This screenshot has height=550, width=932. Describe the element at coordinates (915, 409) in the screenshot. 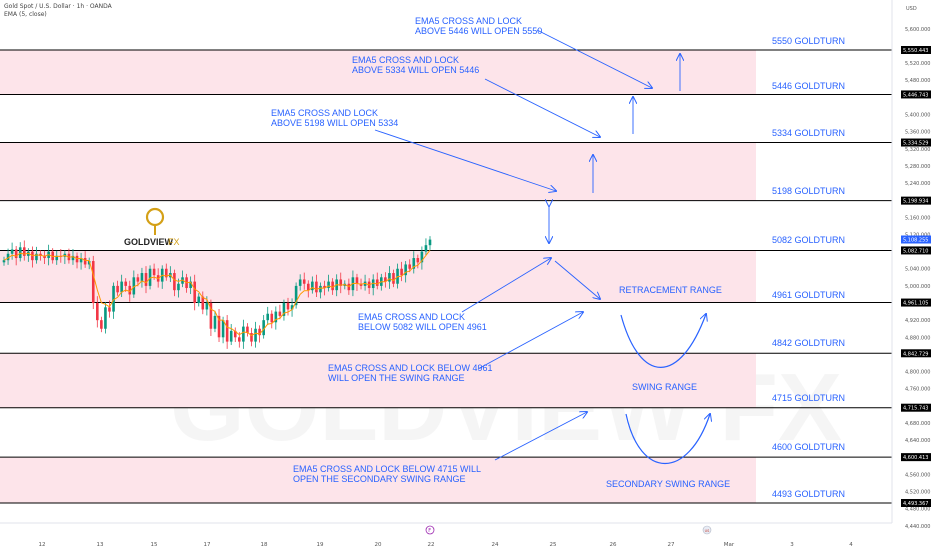

I see `price-badge-text: 4,715.743` at that location.